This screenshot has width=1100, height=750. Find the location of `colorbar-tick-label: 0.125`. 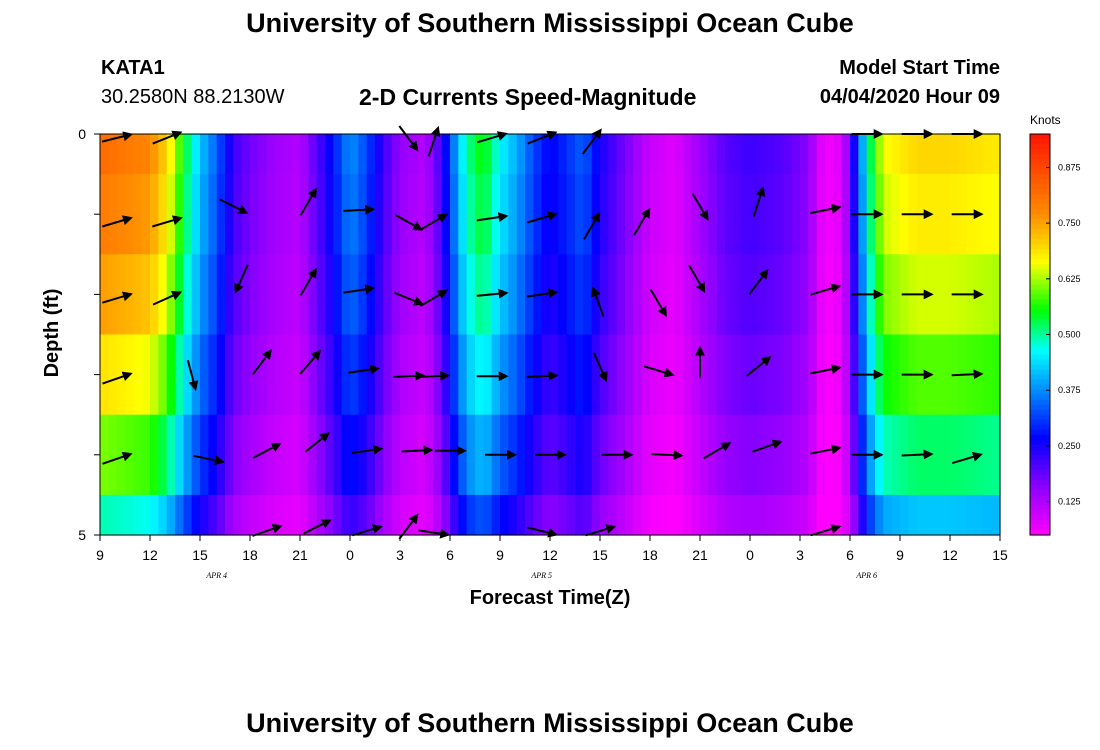

colorbar-tick-label: 0.125 is located at coordinates (1069, 502).